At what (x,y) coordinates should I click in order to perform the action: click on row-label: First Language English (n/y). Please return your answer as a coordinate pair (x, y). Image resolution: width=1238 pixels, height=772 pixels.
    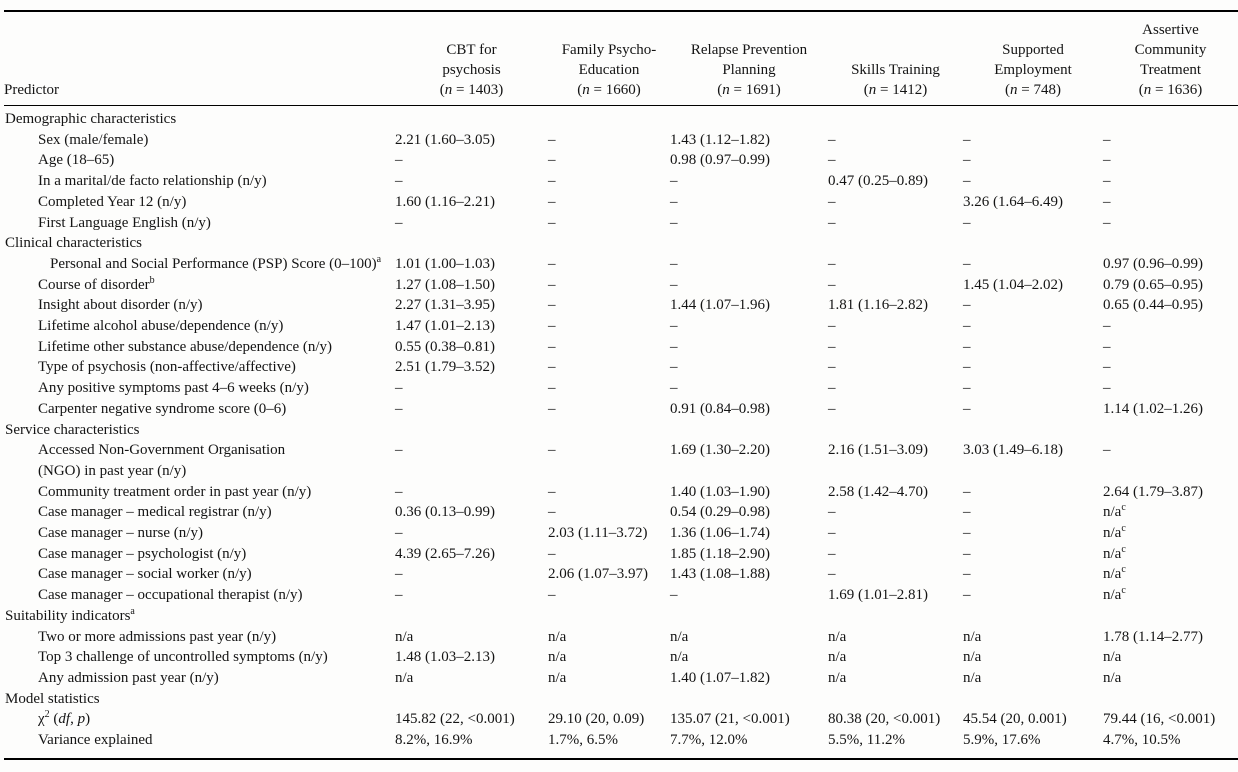
    Looking at the image, I should click on (124, 222).